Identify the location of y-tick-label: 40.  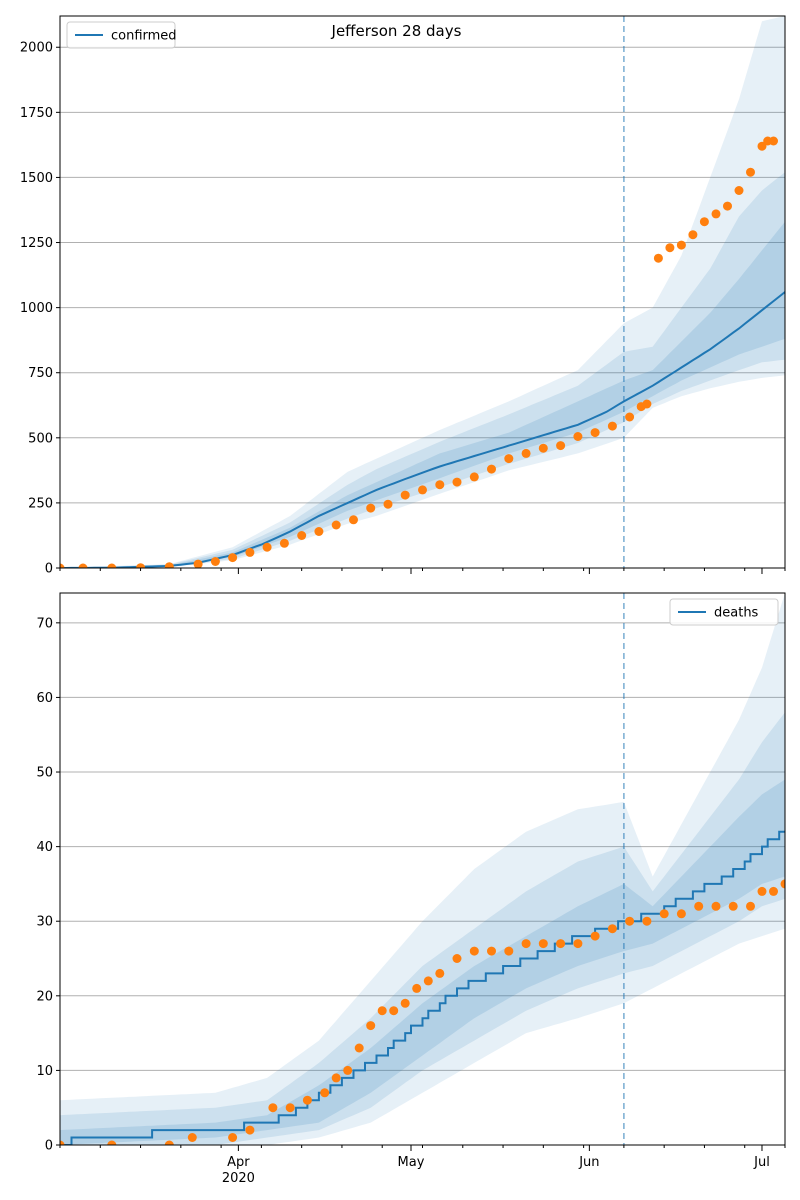
(44, 847).